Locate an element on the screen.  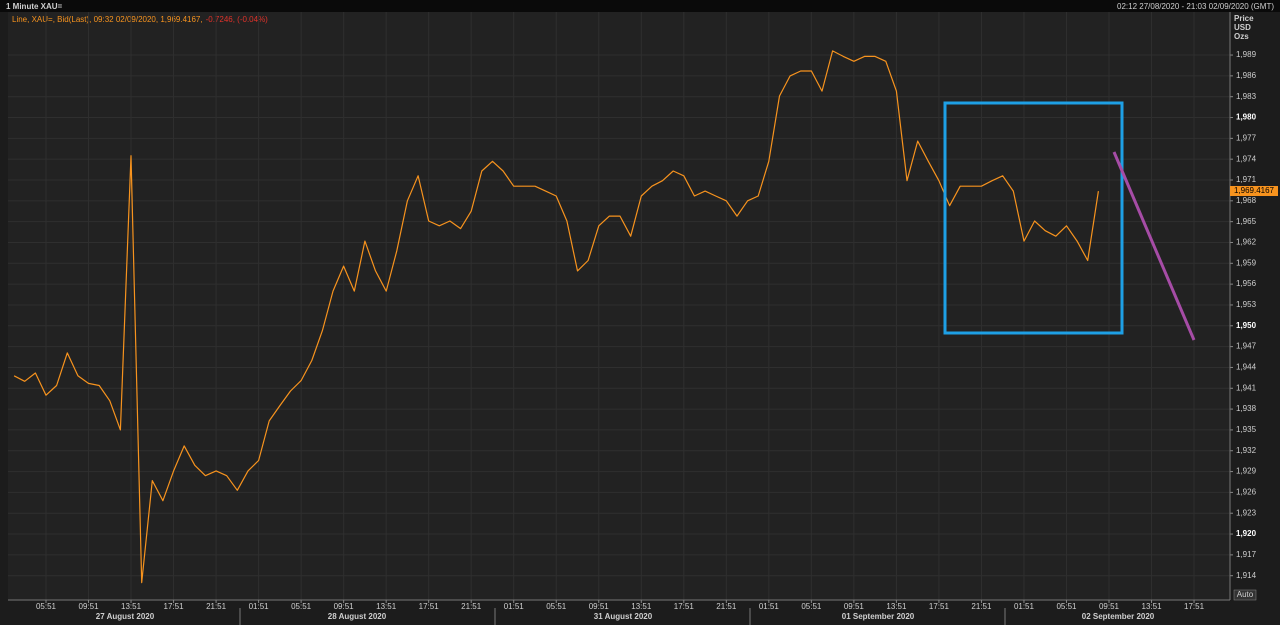
y-tick-label: 1,935 is located at coordinates (1246, 429).